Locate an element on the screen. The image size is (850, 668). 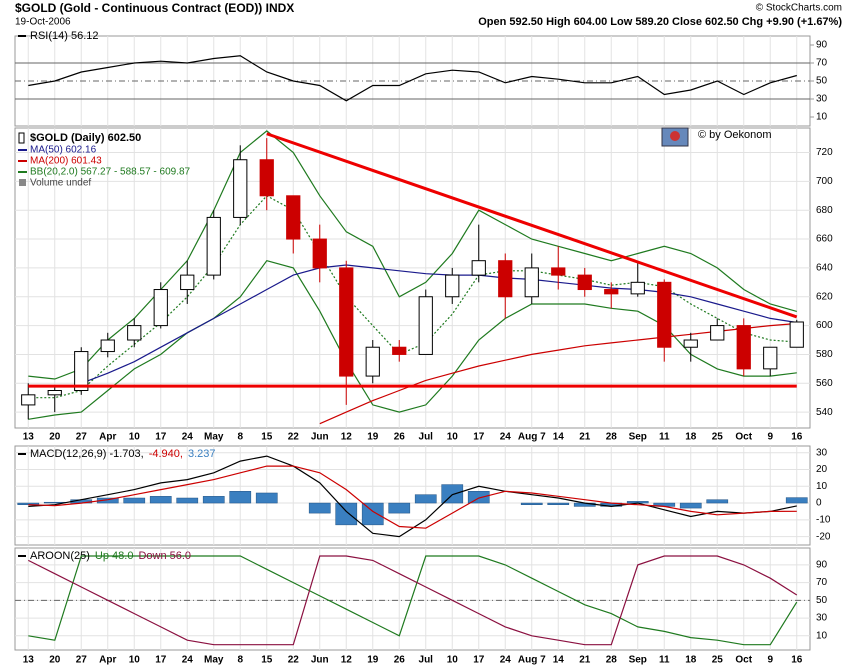
watermark-icon is located at coordinates (675, 136).